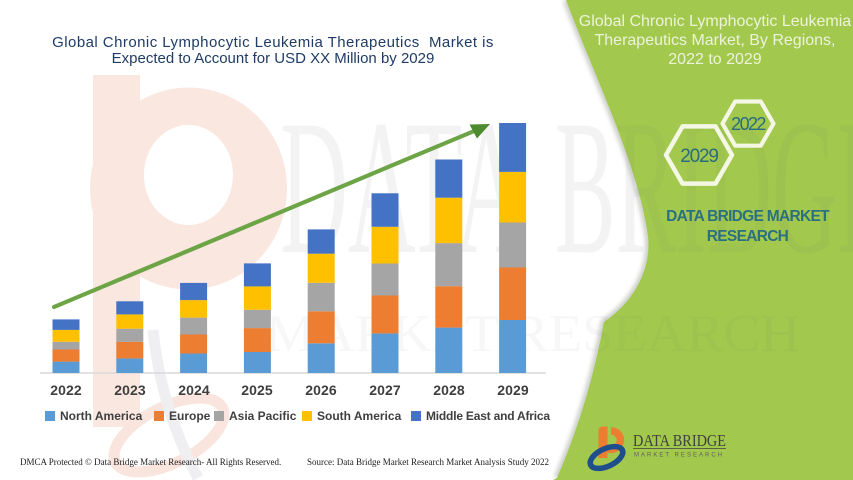 The width and height of the screenshot is (853, 480). I want to click on svg-text: 2029, so click(699, 156).